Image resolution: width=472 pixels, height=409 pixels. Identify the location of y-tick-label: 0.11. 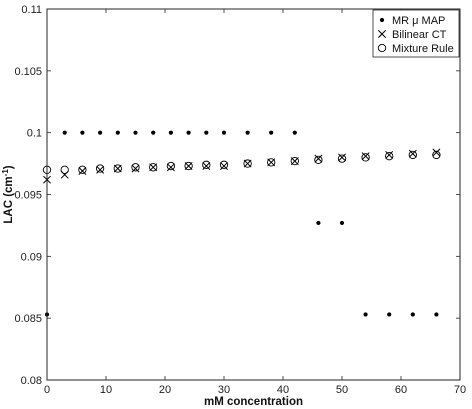
(31, 10).